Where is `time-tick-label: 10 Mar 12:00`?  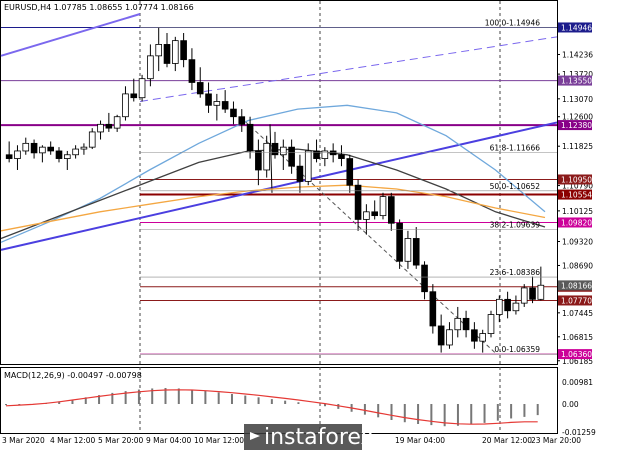
time-tick-label: 10 Mar 12:00 is located at coordinates (219, 440).